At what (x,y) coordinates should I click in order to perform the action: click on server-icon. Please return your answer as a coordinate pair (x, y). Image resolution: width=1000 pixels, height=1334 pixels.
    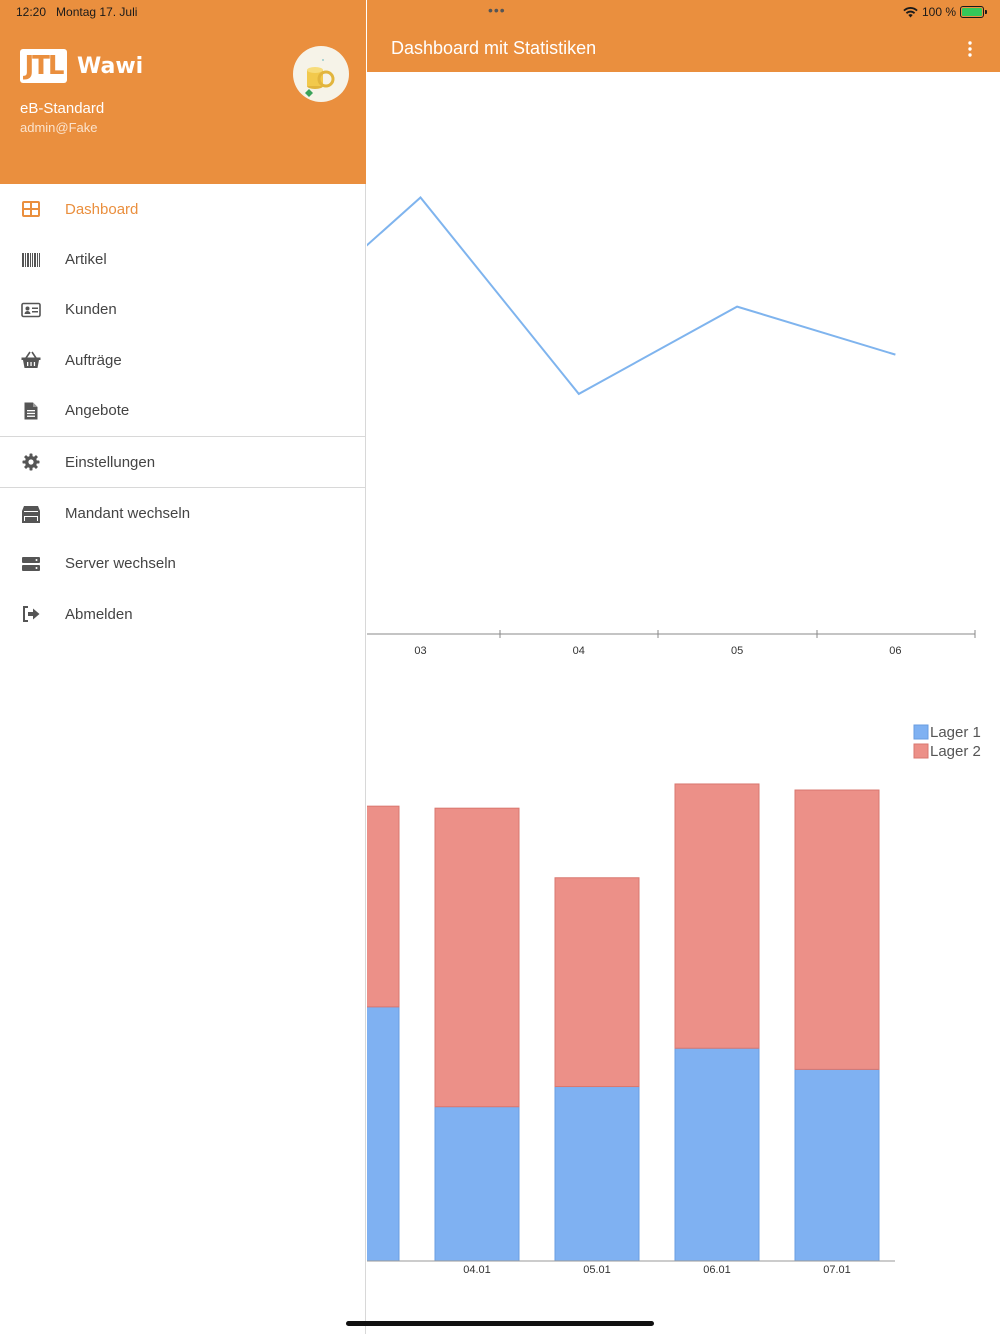
    Looking at the image, I should click on (31, 564).